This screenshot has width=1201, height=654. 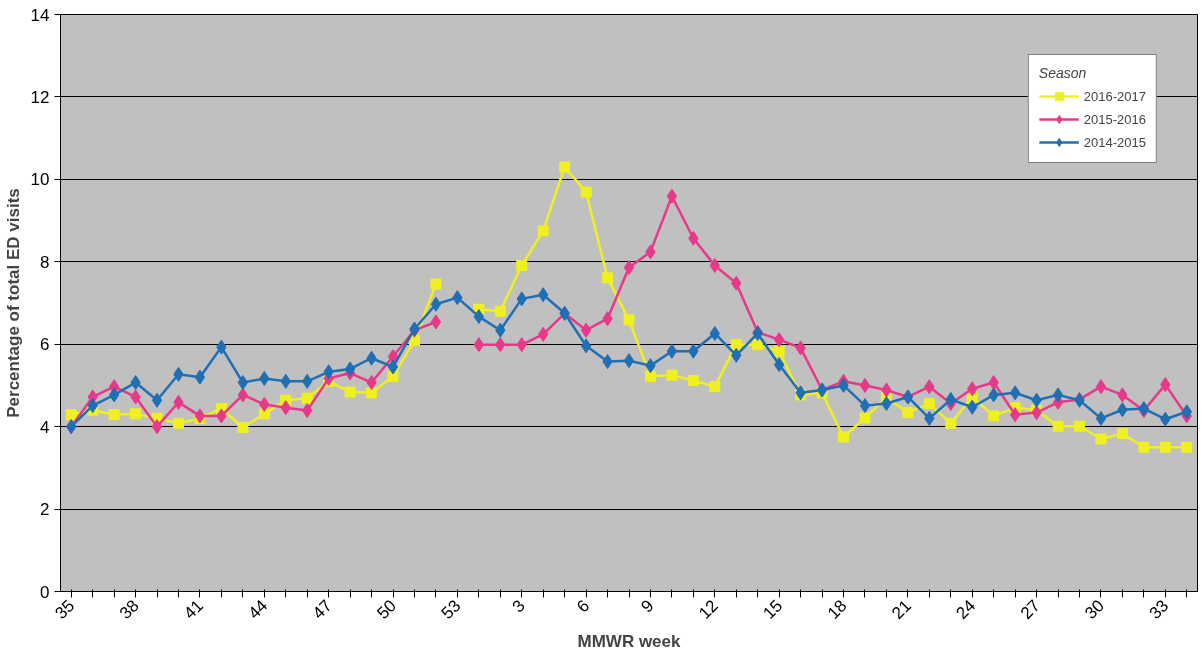 What do you see at coordinates (45, 345) in the screenshot?
I see `y-tick-label: 6` at bounding box center [45, 345].